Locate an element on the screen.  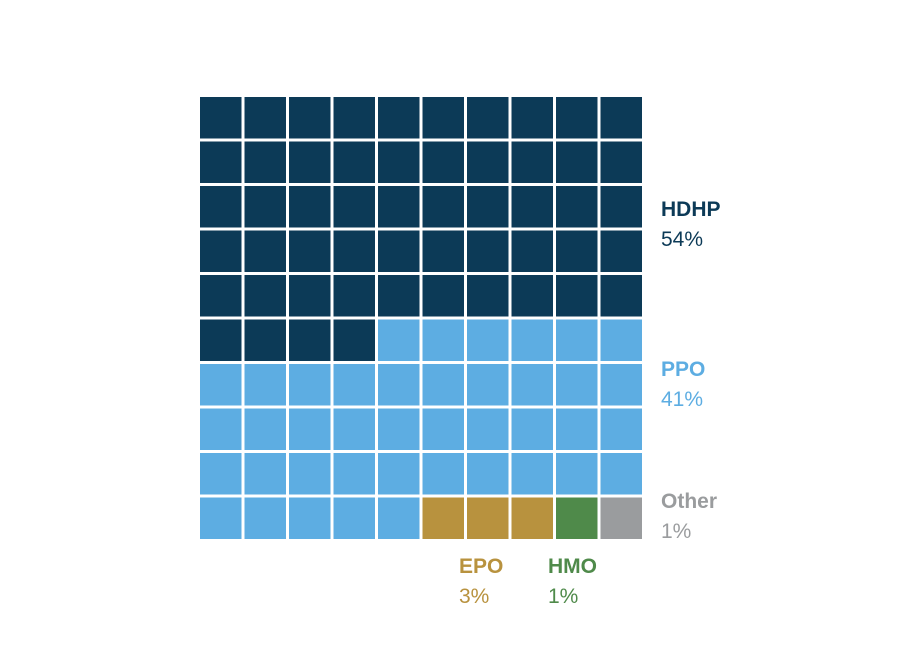
legend-other: Other 1% is located at coordinates (689, 516).